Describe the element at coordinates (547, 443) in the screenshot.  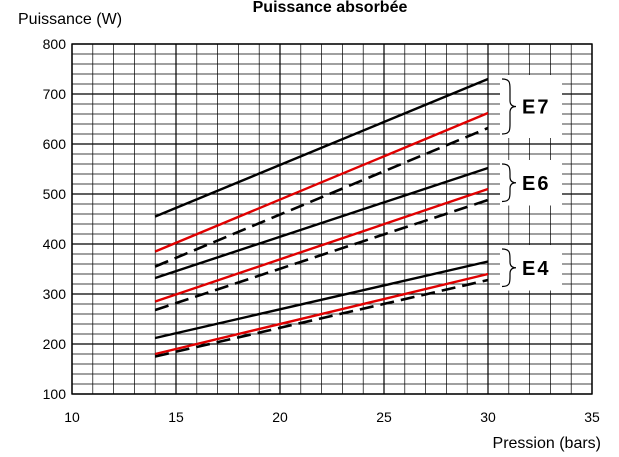
I see `x-axis-label: Pression (bars)` at that location.